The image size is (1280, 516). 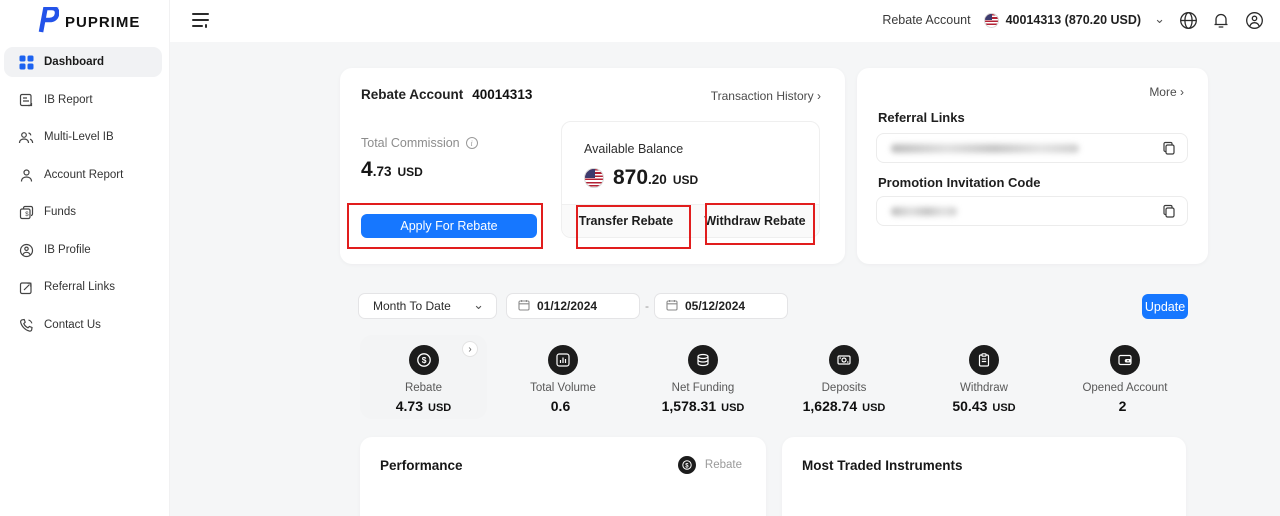 What do you see at coordinates (74, 62) in the screenshot?
I see `sidebar-item-label: Dashboard` at bounding box center [74, 62].